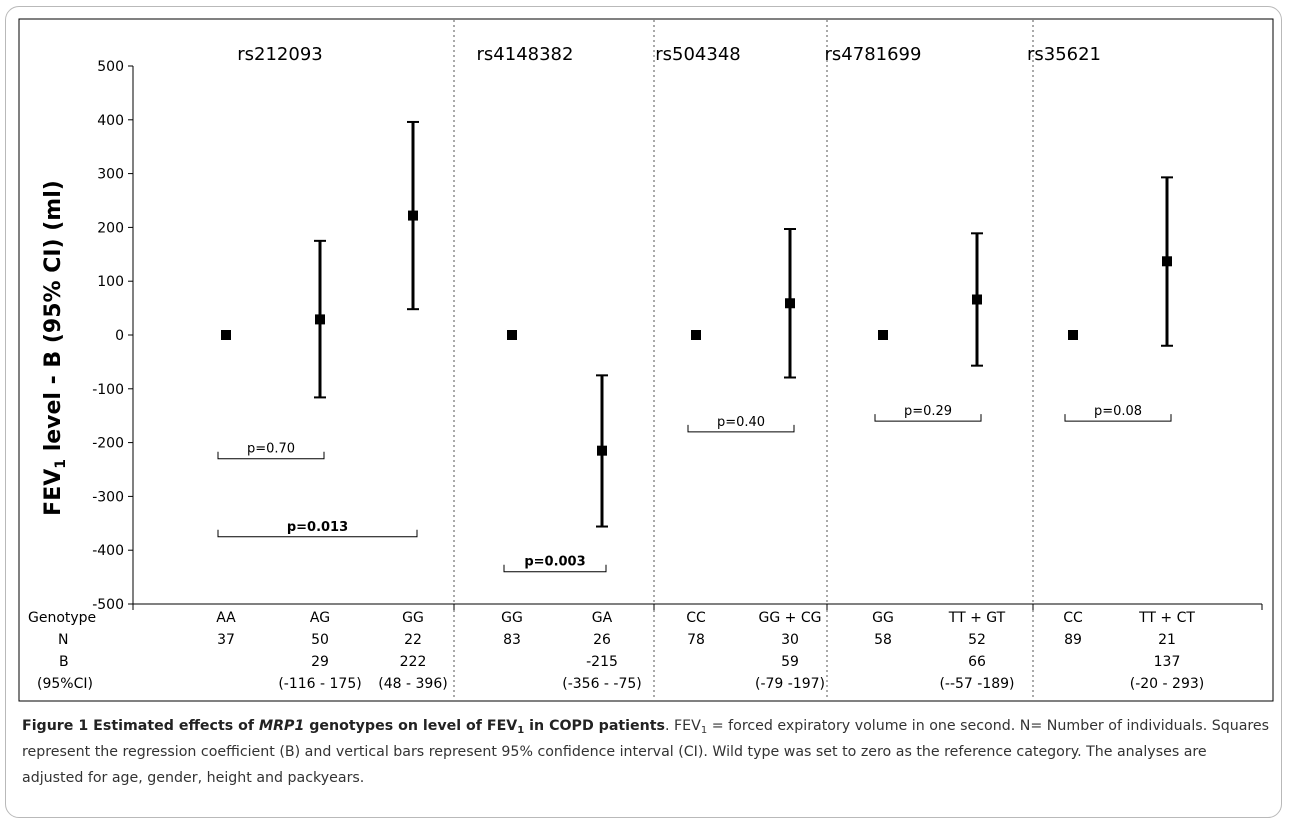 This screenshot has height=824, width=1289. I want to click on y-tick-label: -500, so click(108, 605).